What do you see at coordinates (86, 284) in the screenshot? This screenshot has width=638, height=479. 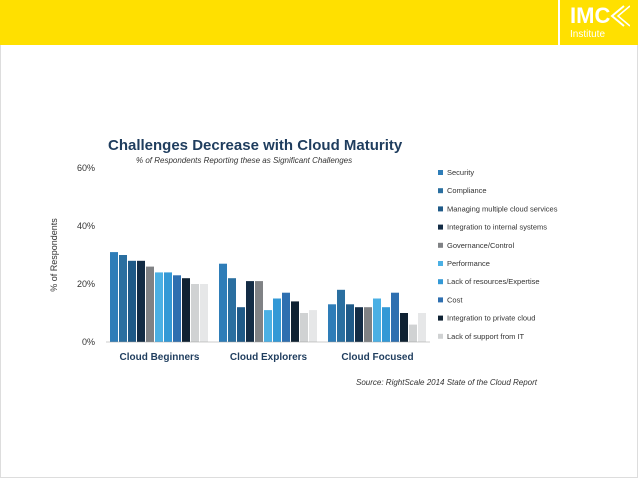 I see `y-tick-label: 20%` at bounding box center [86, 284].